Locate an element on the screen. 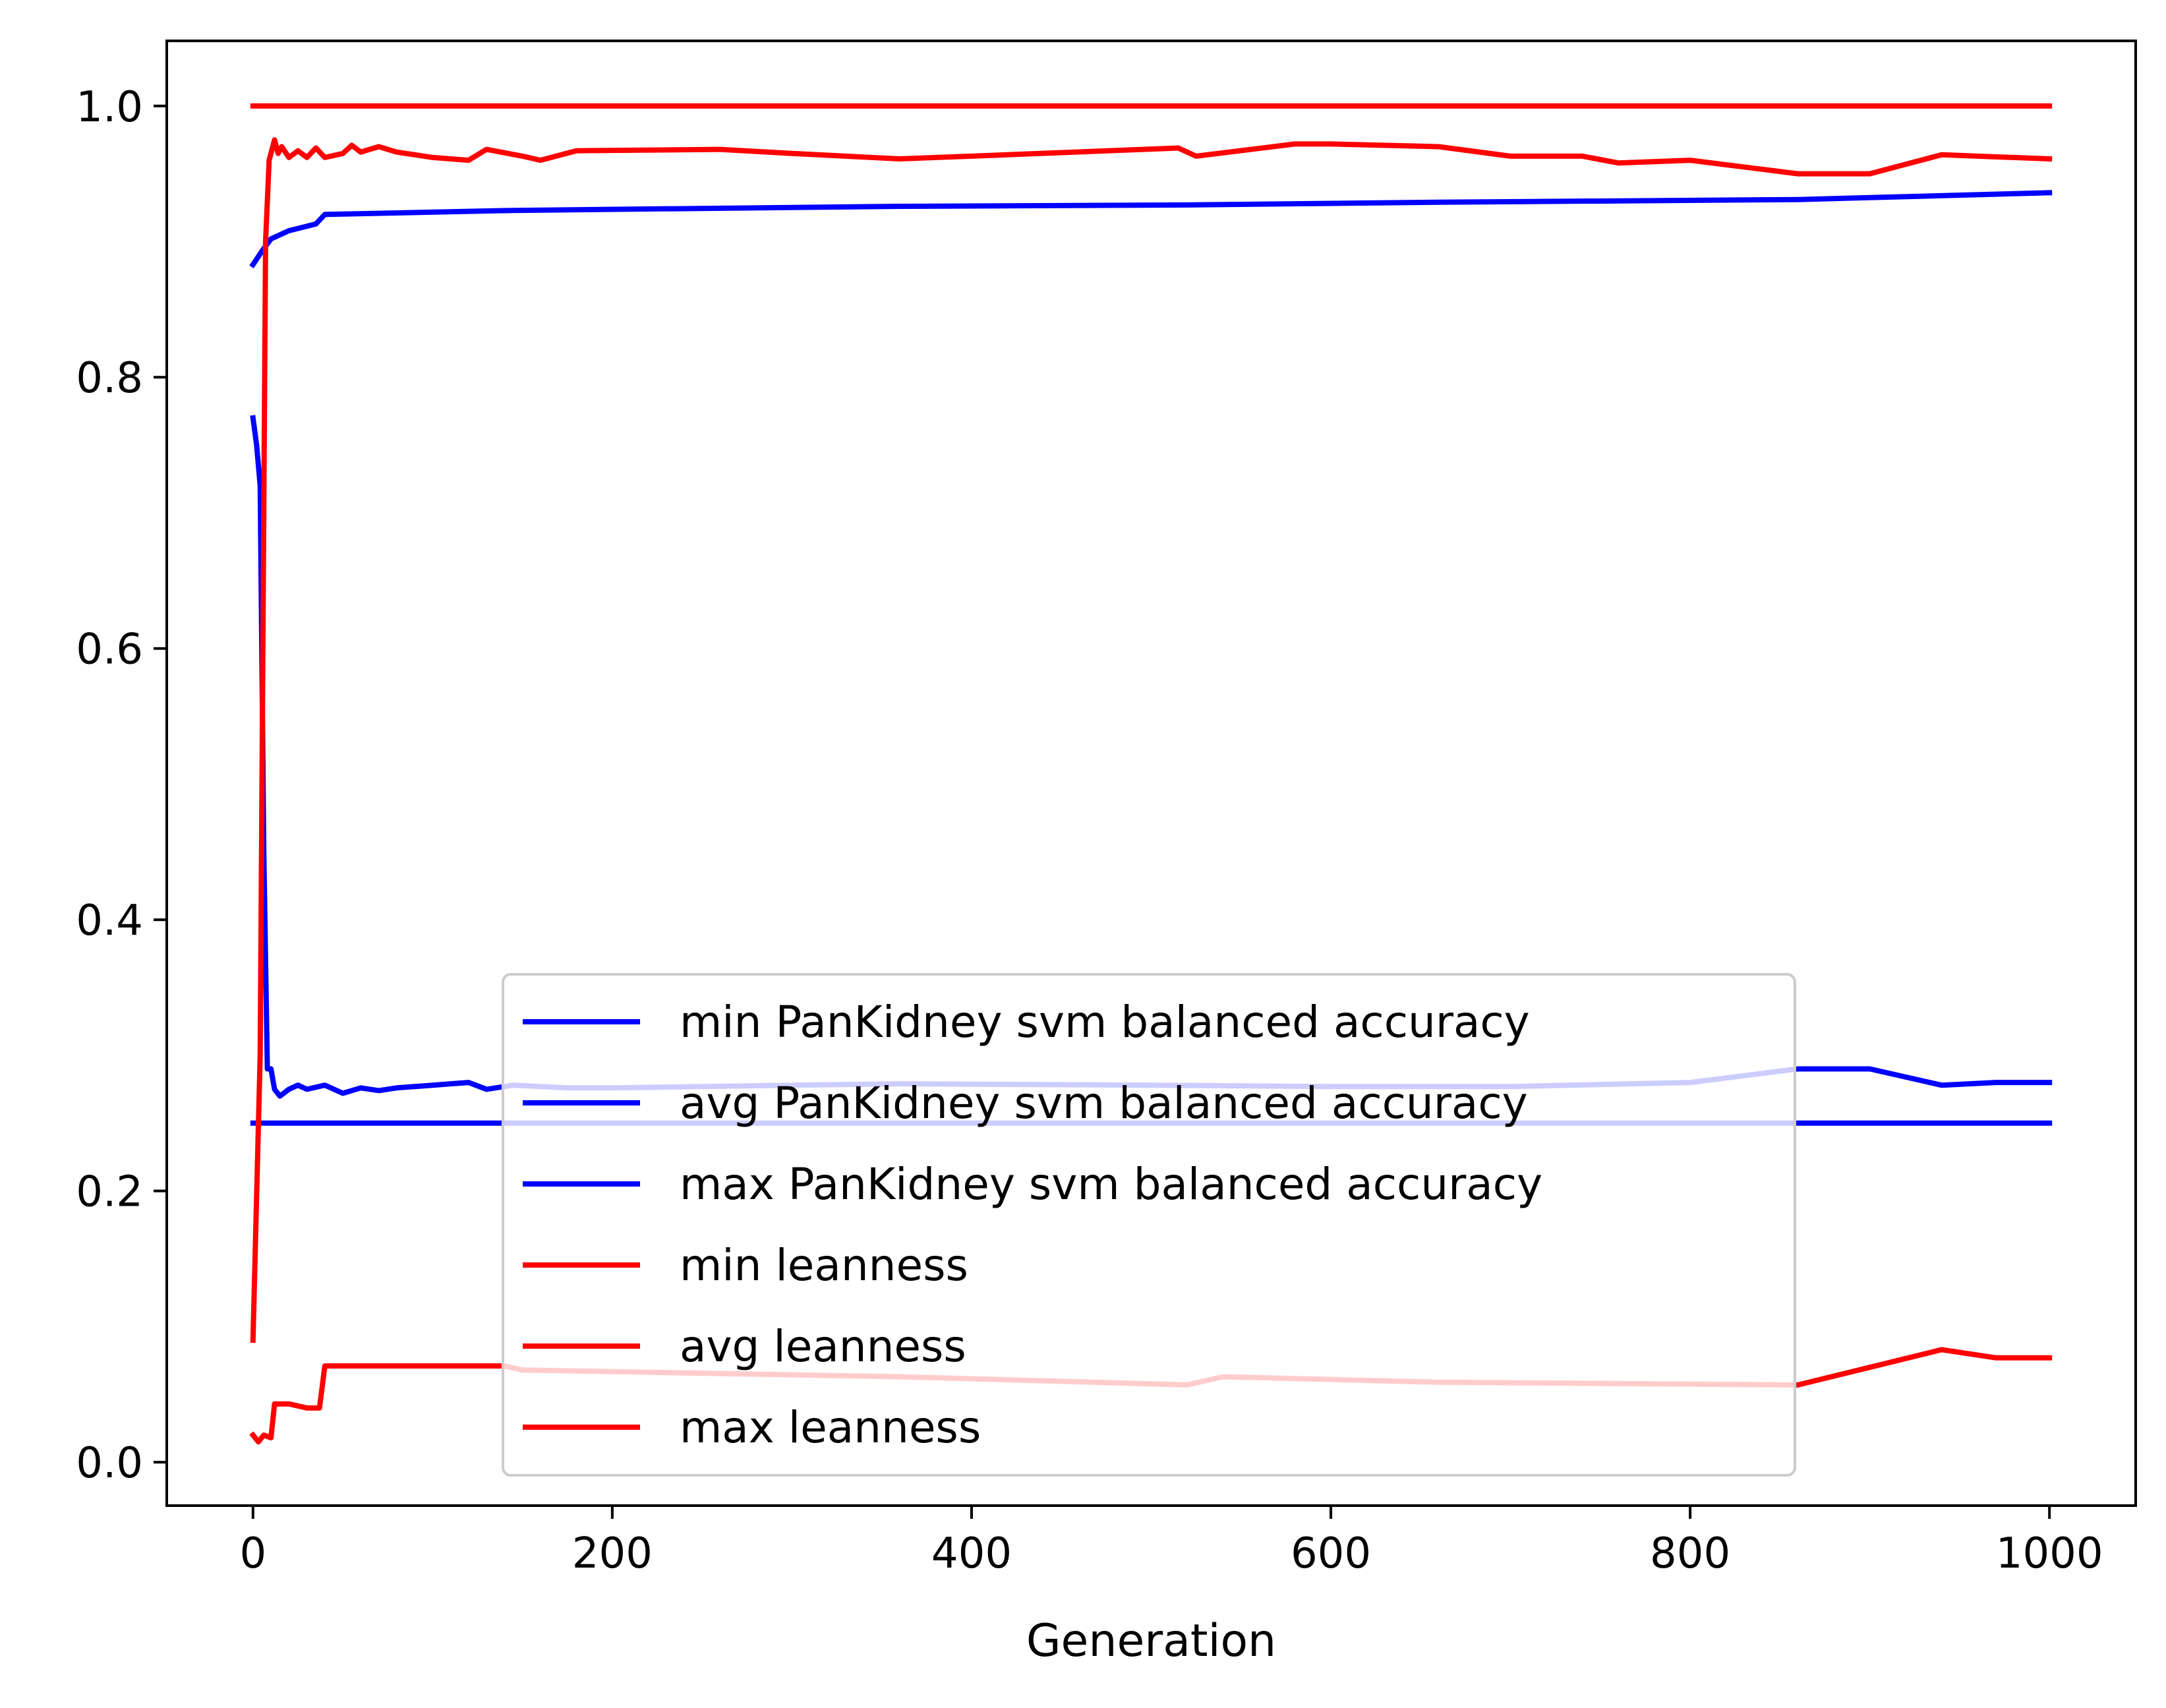  x-axis-ticks: 0 200 400 600 800 1000 is located at coordinates (1171, 1542).